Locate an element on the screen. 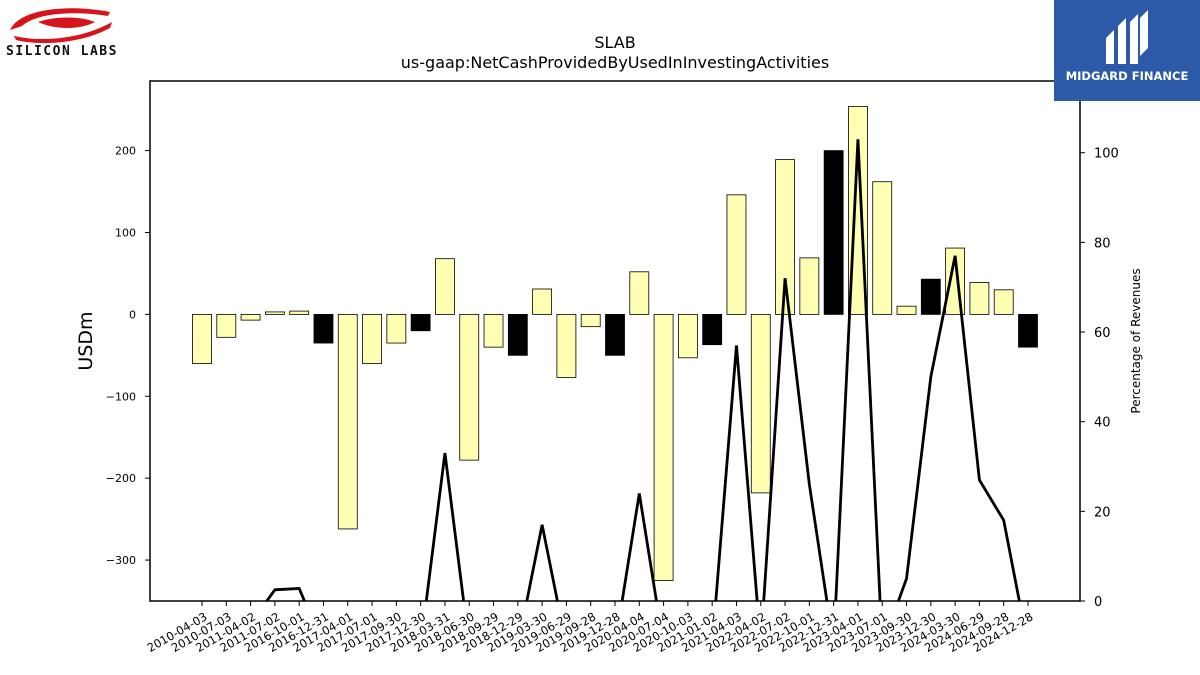 This screenshot has height=675, width=1200. midgard-finance-logo: MIDGARD FINANCE is located at coordinates (1127, 50).